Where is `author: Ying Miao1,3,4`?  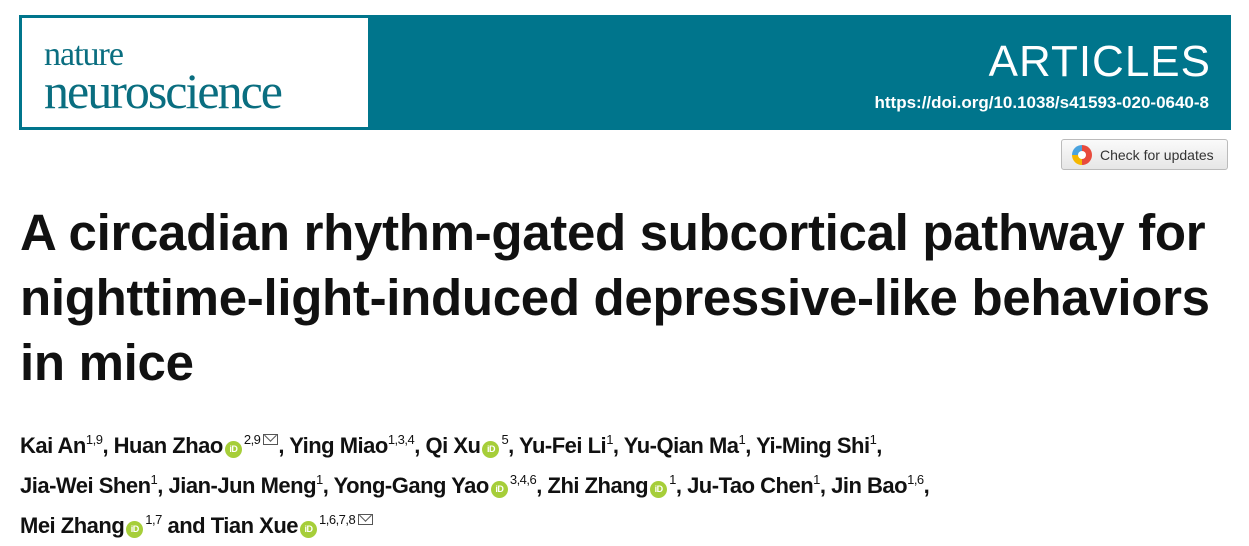 author: Ying Miao1,3,4 is located at coordinates (352, 445).